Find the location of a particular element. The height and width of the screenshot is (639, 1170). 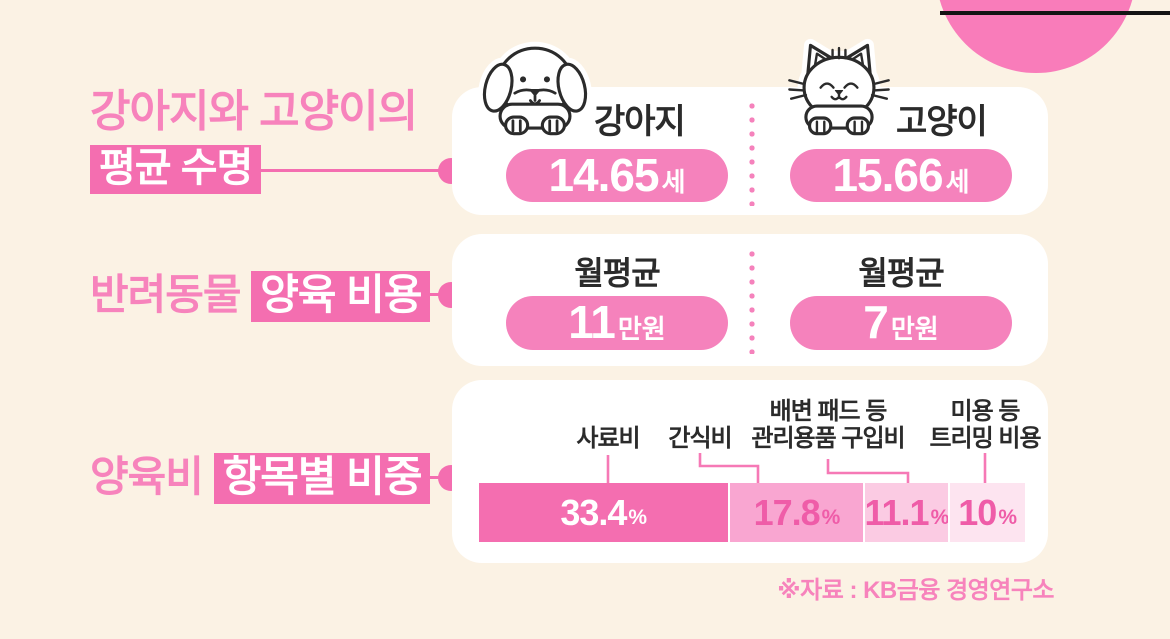

bar-segment-value: 33.4 is located at coordinates (593, 512).